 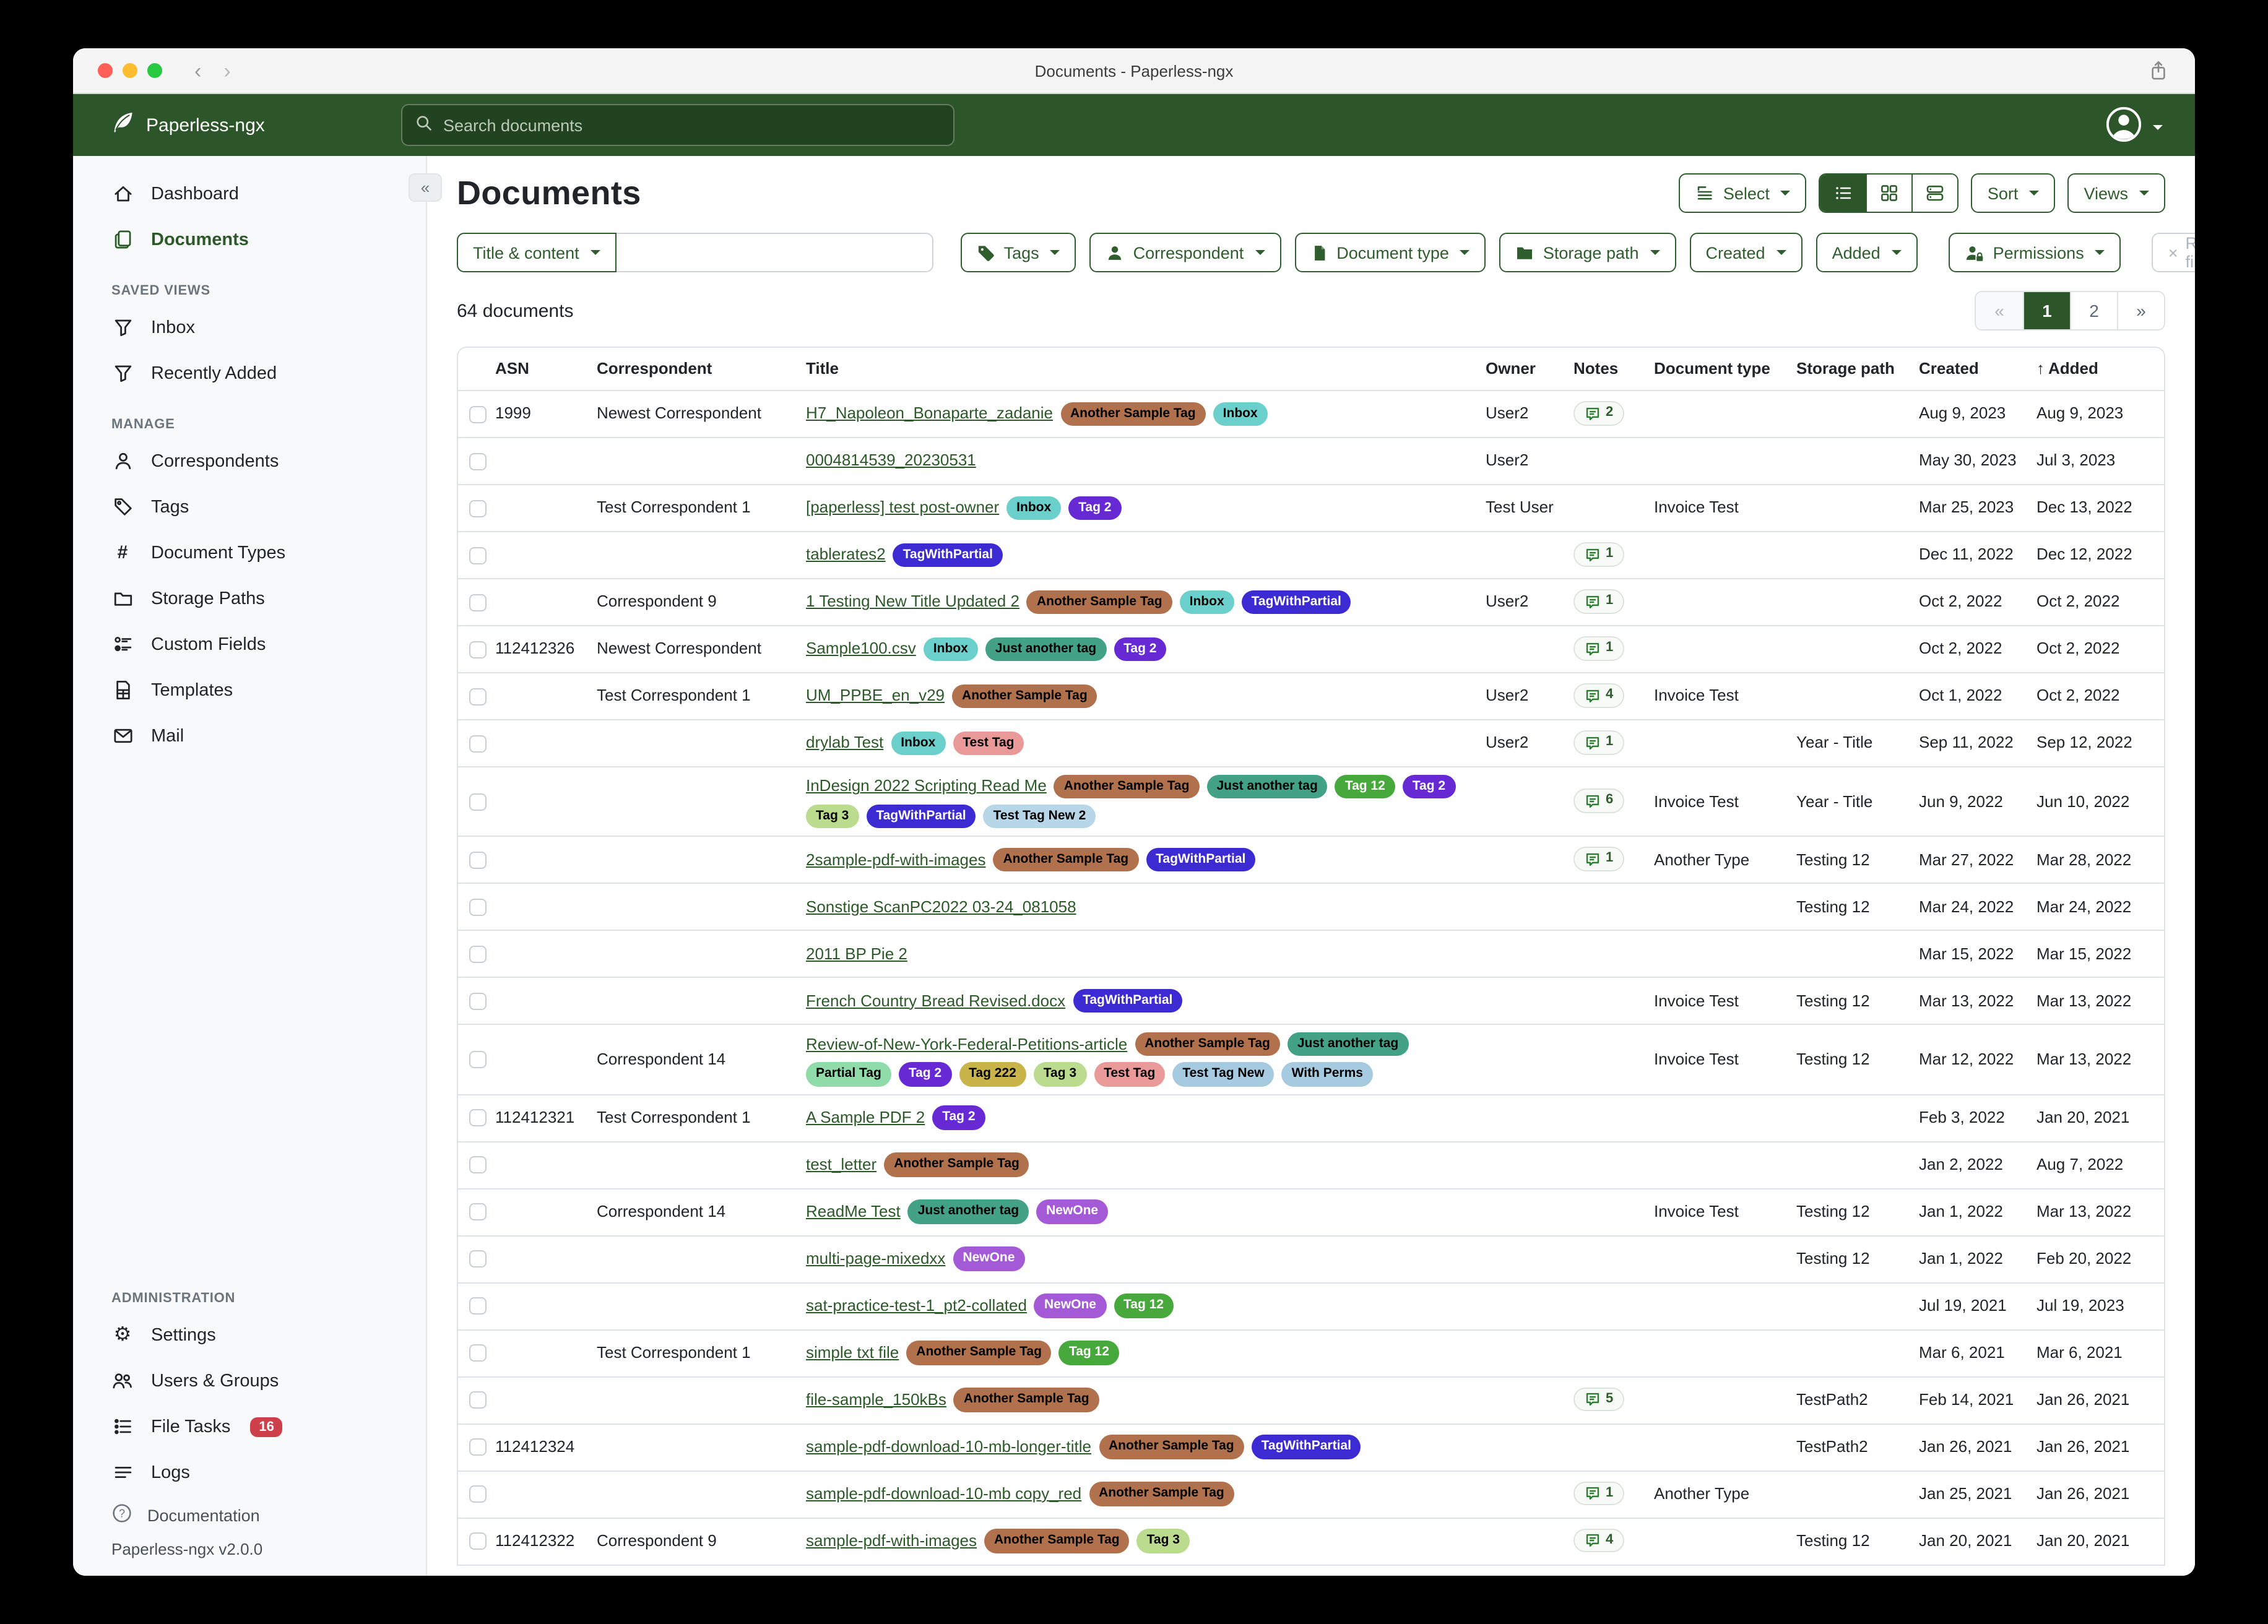 I want to click on document-title-link: test_letter, so click(x=841, y=1163).